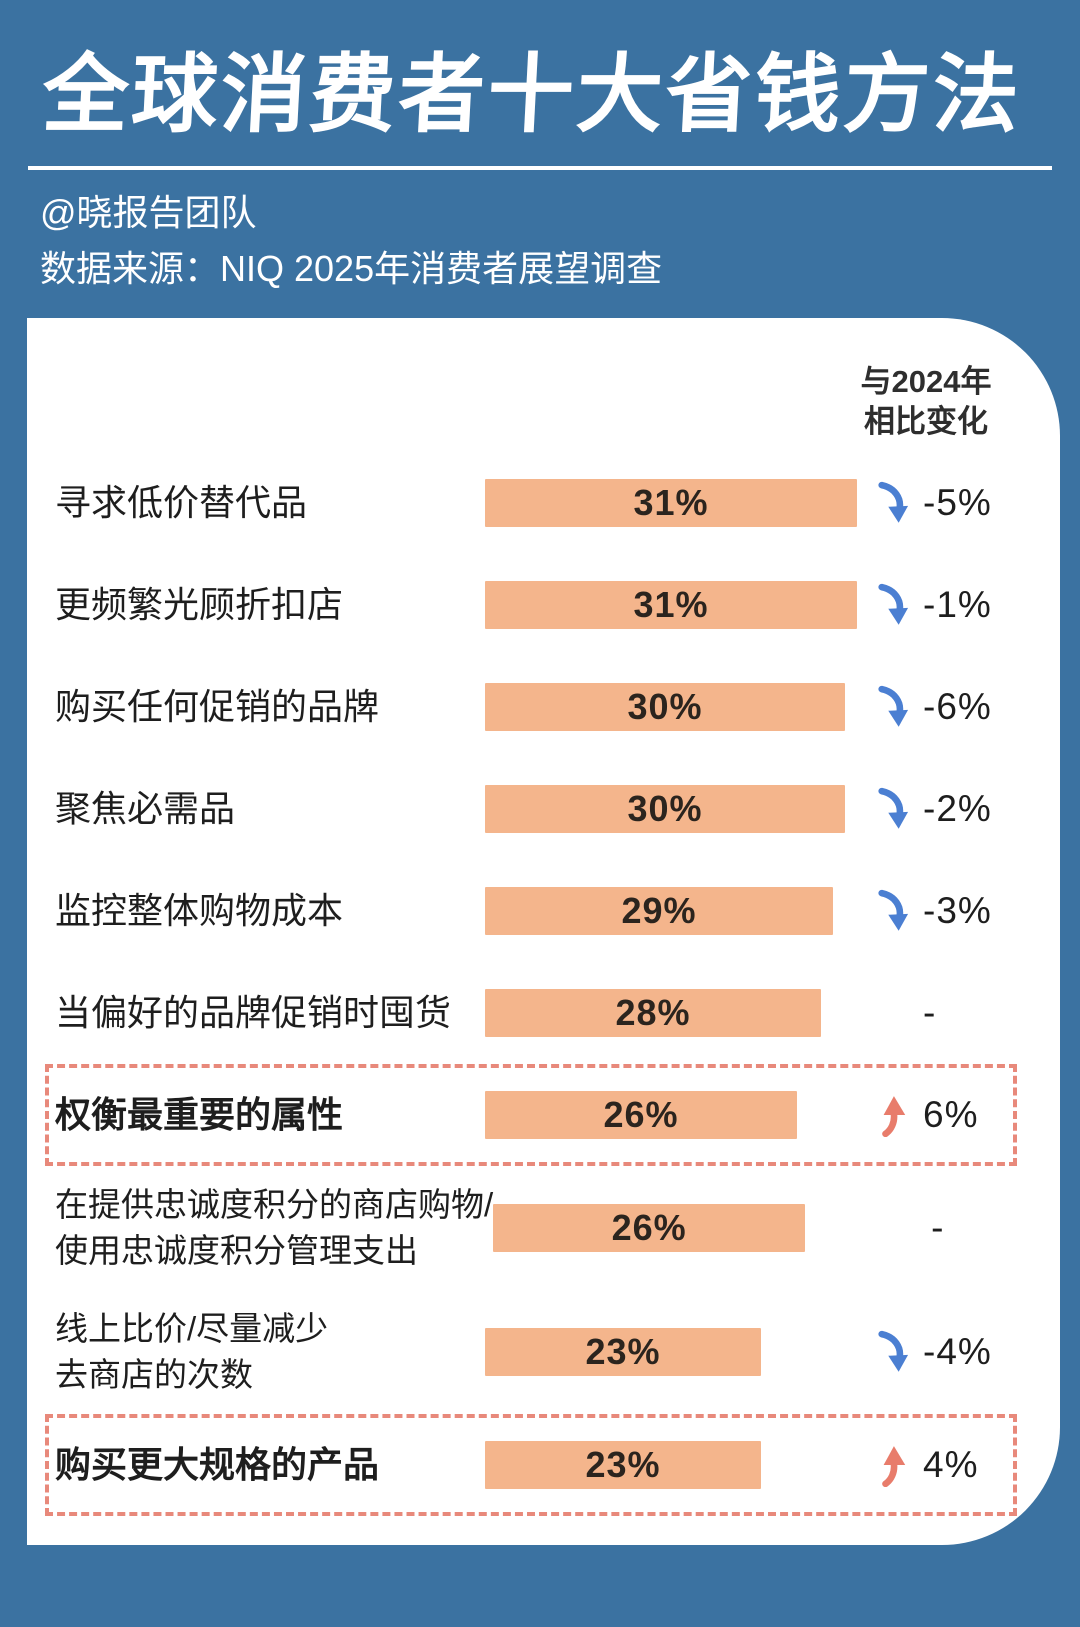  What do you see at coordinates (957, 707) in the screenshot?
I see `change-value: -6%` at bounding box center [957, 707].